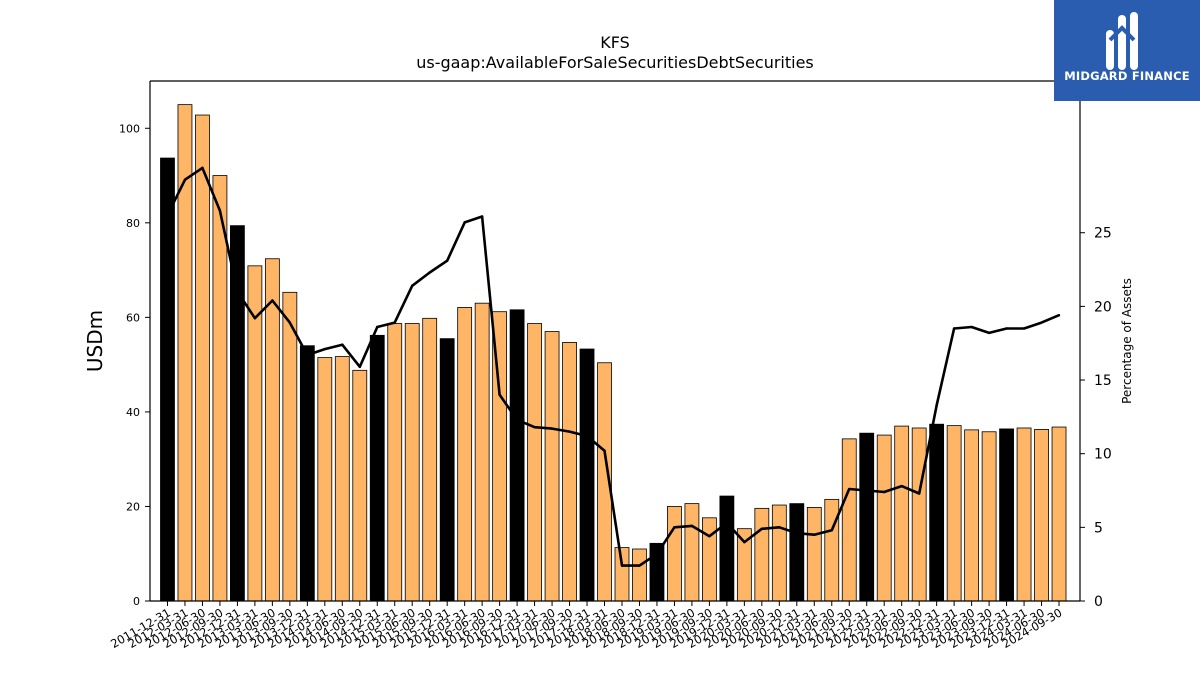 This screenshot has width=1200, height=675. Describe the element at coordinates (1103, 234) in the screenshot. I see `y2-tick-label-25: 25` at that location.